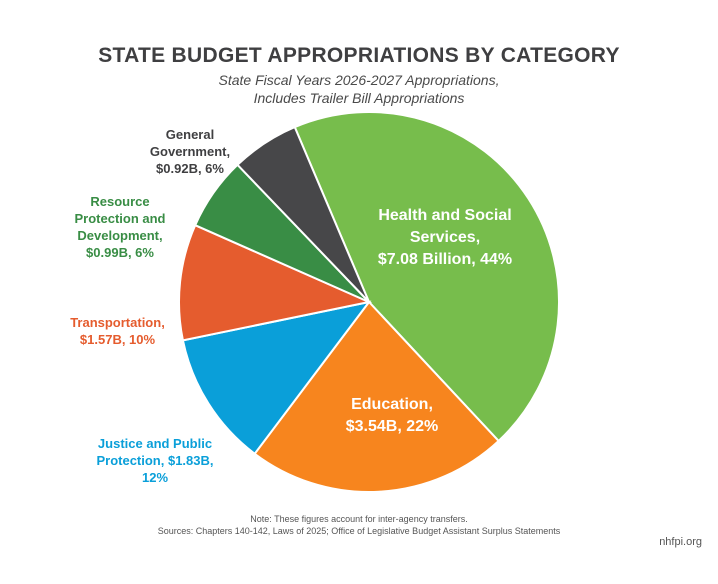 The width and height of the screenshot is (718, 584). I want to click on slice-label-line: Protection, $1.83B,, so click(155, 460).